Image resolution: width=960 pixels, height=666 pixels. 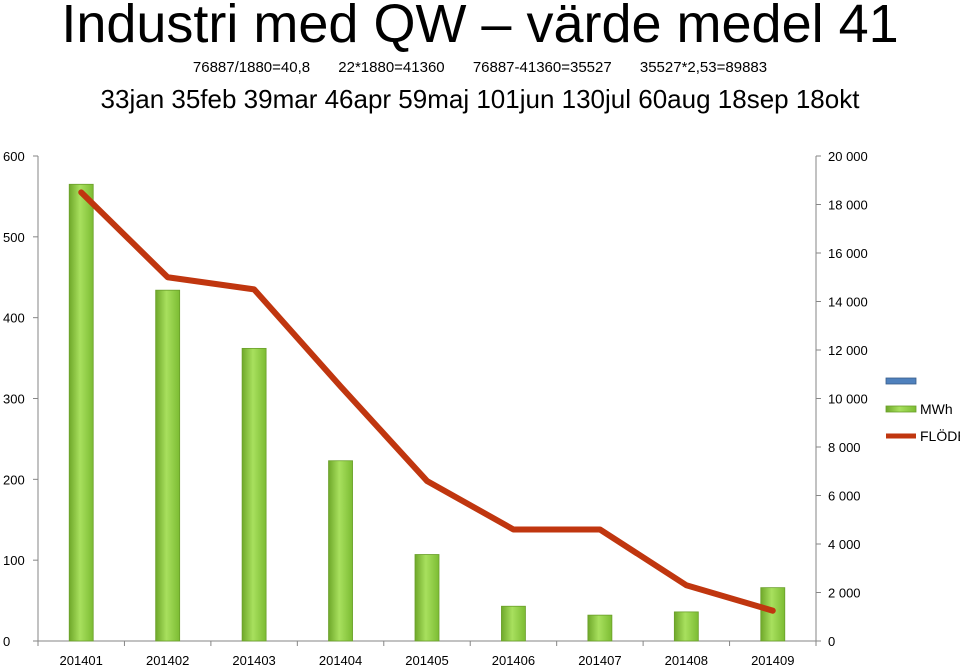 What do you see at coordinates (599, 659) in the screenshot?
I see `x-tick-label: 201407` at bounding box center [599, 659].